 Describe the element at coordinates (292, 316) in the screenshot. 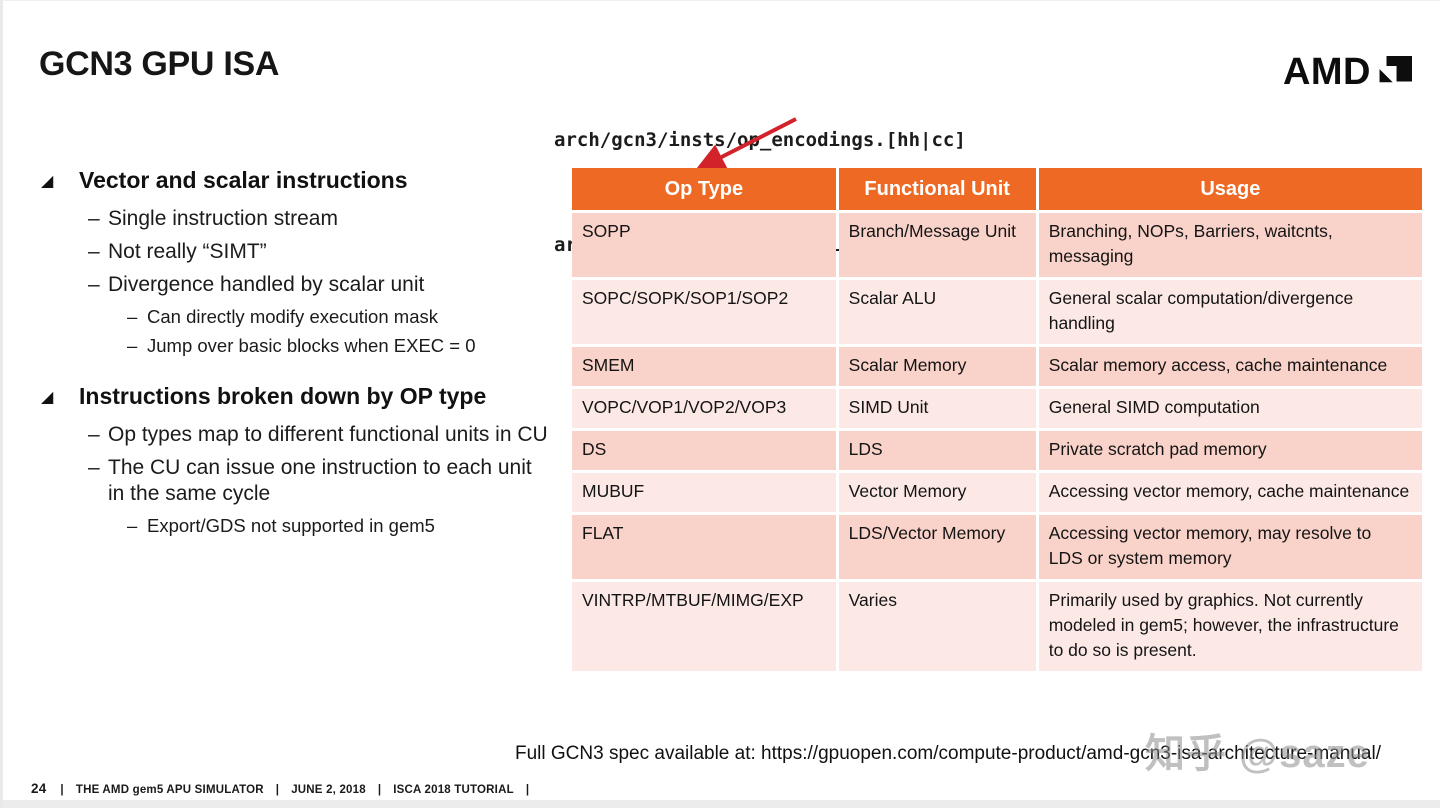

I see `bullet-label: Can directly modify execution mask` at that location.